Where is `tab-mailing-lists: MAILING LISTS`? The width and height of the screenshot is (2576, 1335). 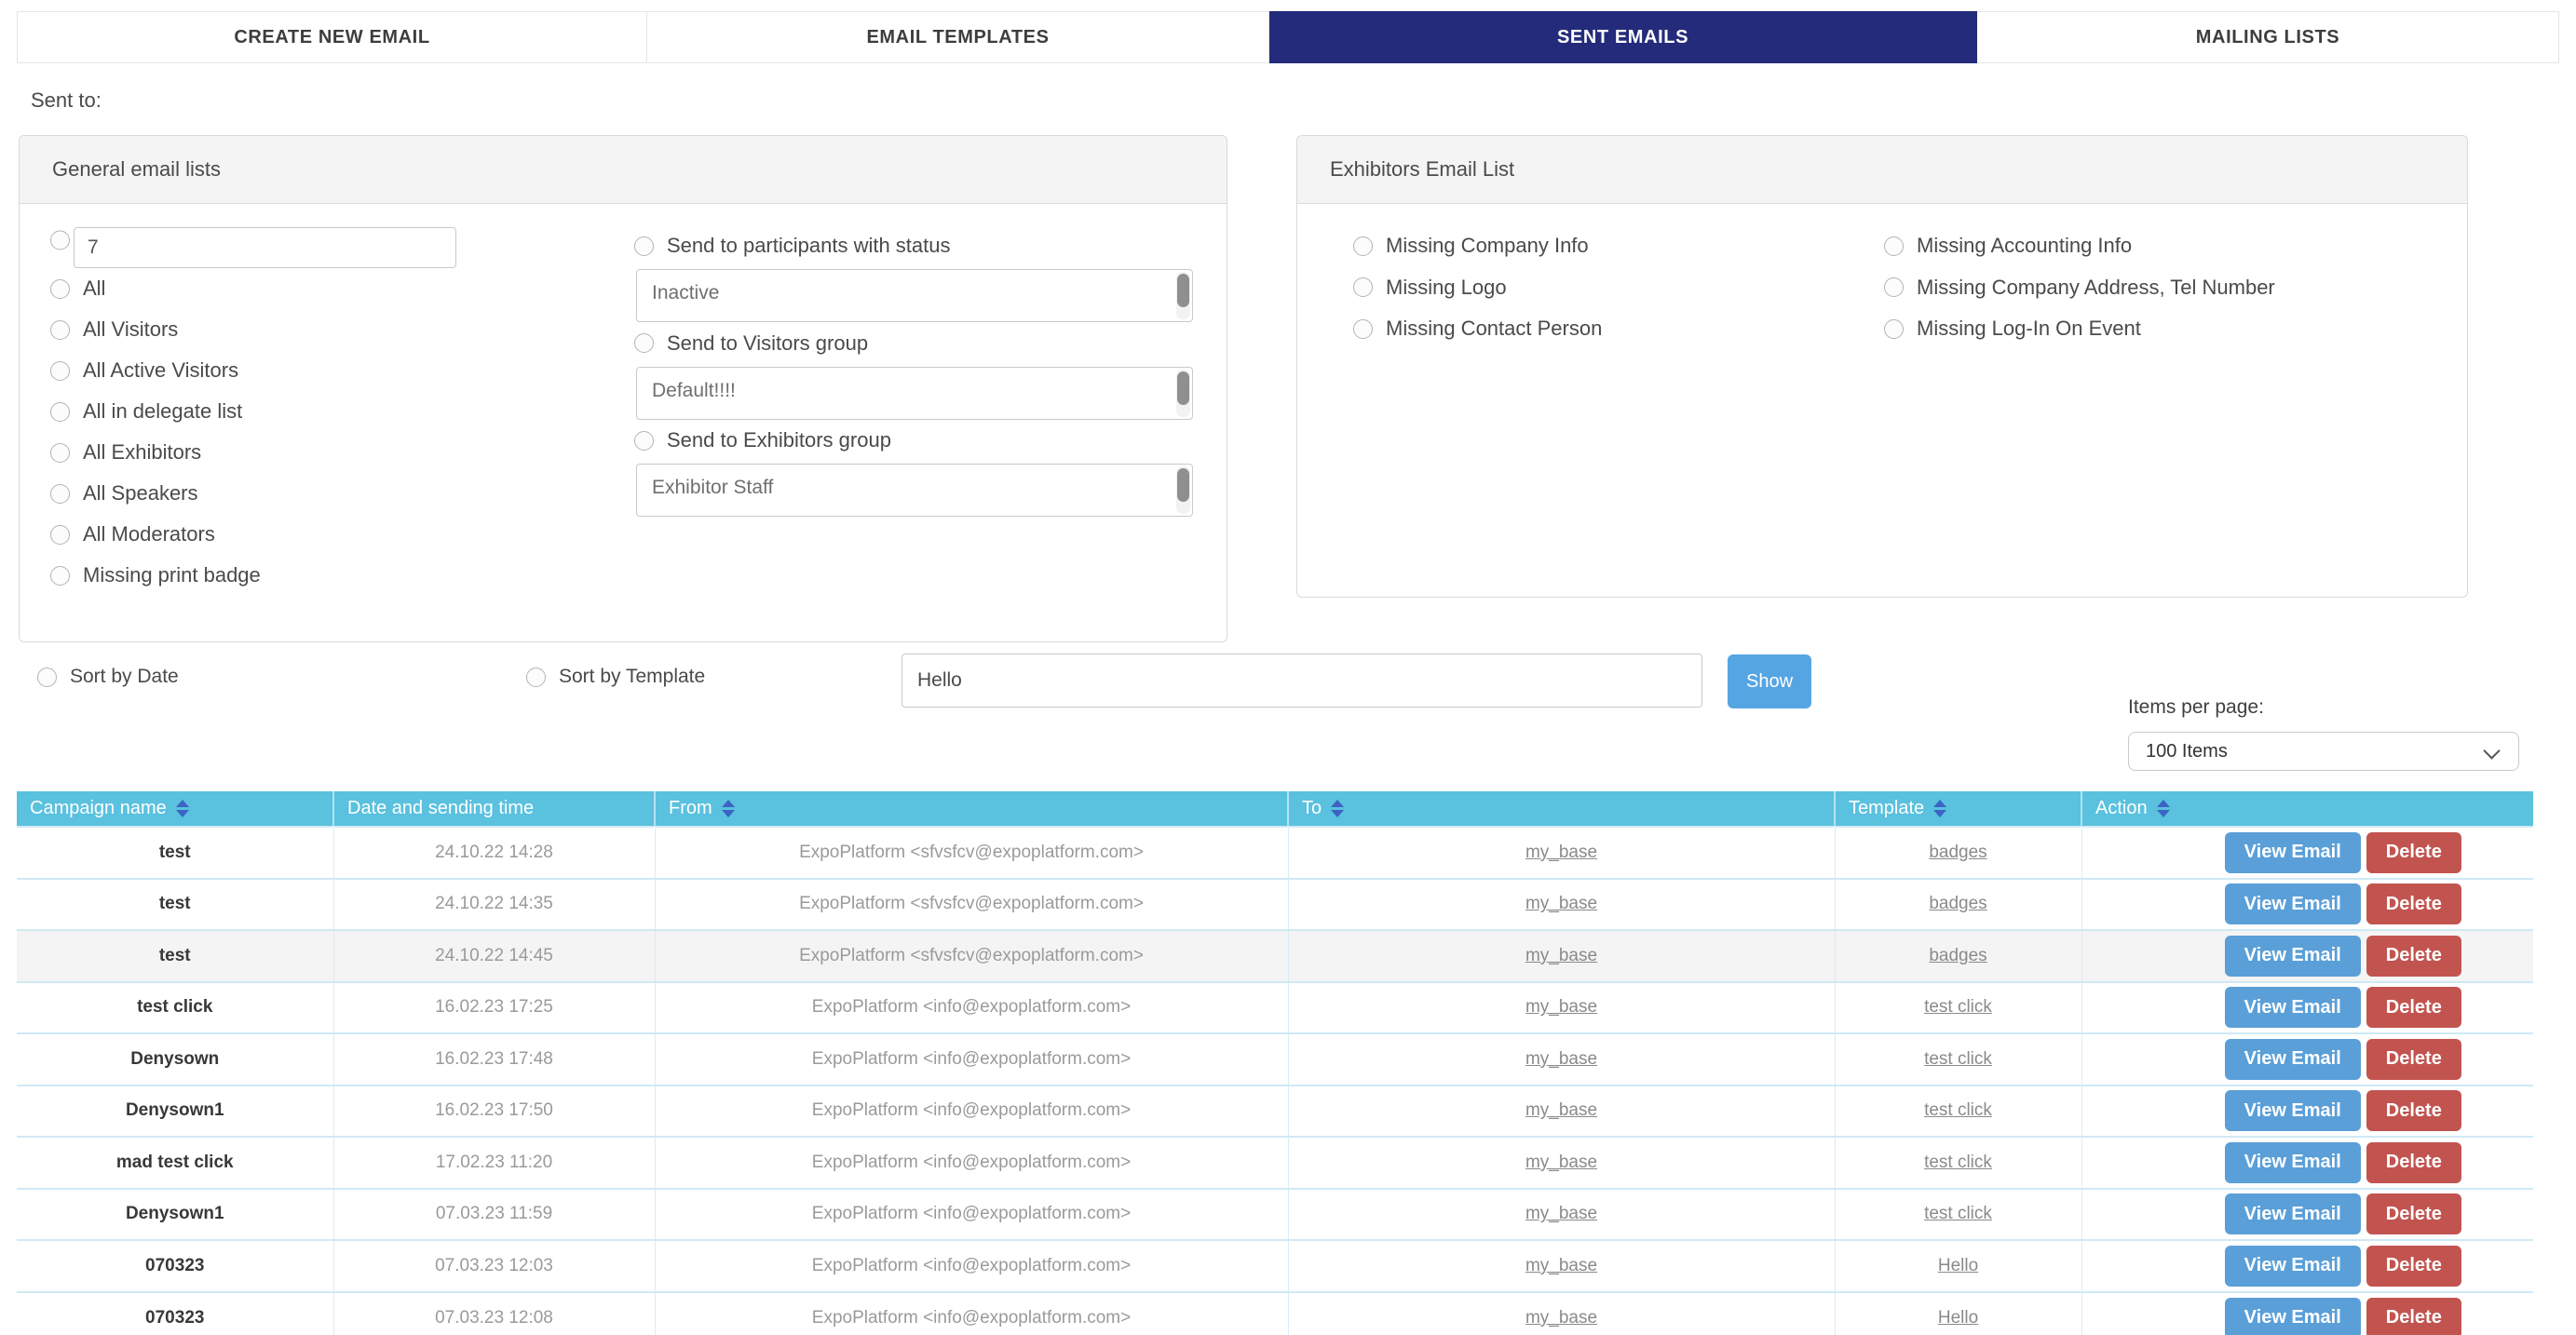 tab-mailing-lists: MAILING LISTS is located at coordinates (2268, 37).